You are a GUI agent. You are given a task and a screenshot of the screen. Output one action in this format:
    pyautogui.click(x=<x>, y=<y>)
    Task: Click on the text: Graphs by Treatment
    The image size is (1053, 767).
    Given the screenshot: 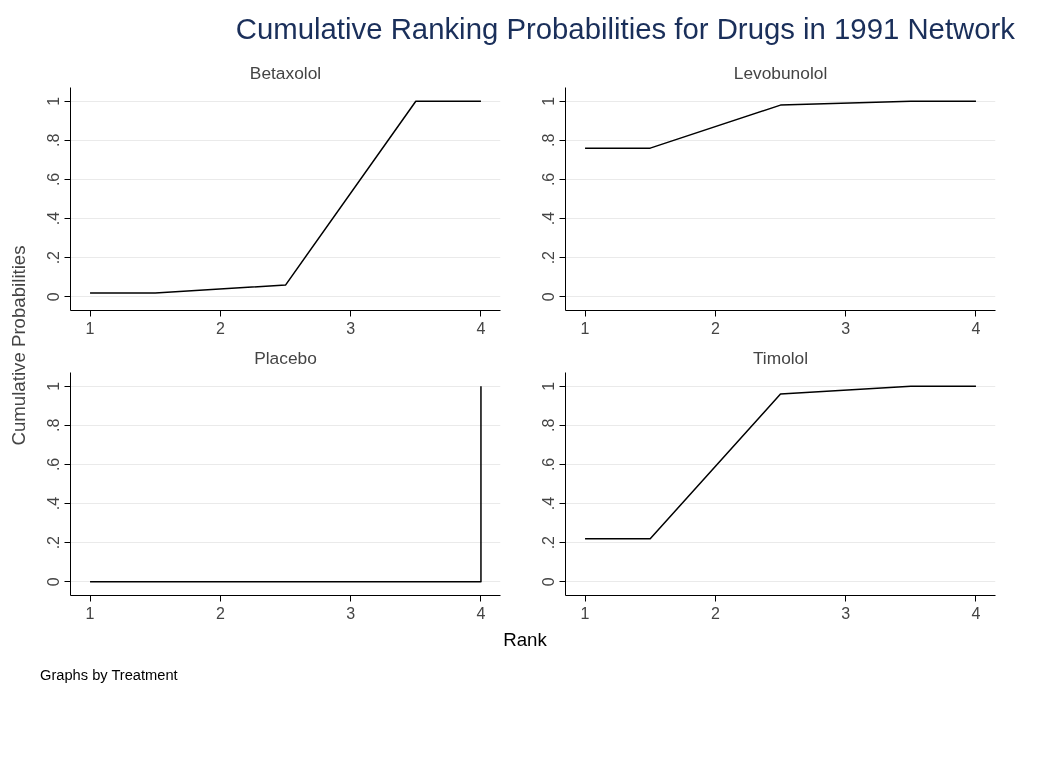 What is the action you would take?
    pyautogui.click(x=109, y=675)
    